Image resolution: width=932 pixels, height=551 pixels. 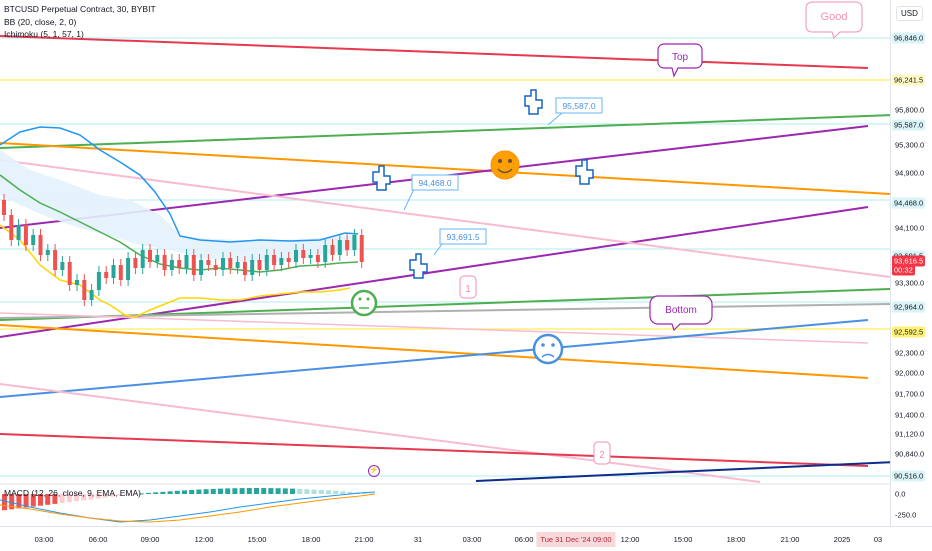 What do you see at coordinates (834, 20) in the screenshot?
I see `good-bubble: Good` at bounding box center [834, 20].